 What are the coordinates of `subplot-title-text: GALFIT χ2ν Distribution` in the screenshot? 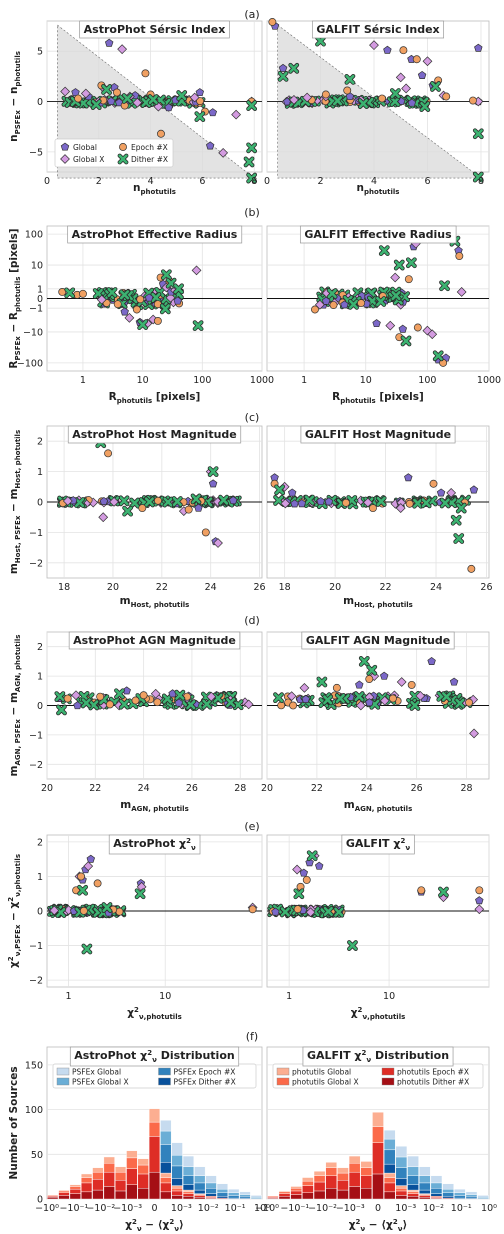 It's located at (378, 1056).